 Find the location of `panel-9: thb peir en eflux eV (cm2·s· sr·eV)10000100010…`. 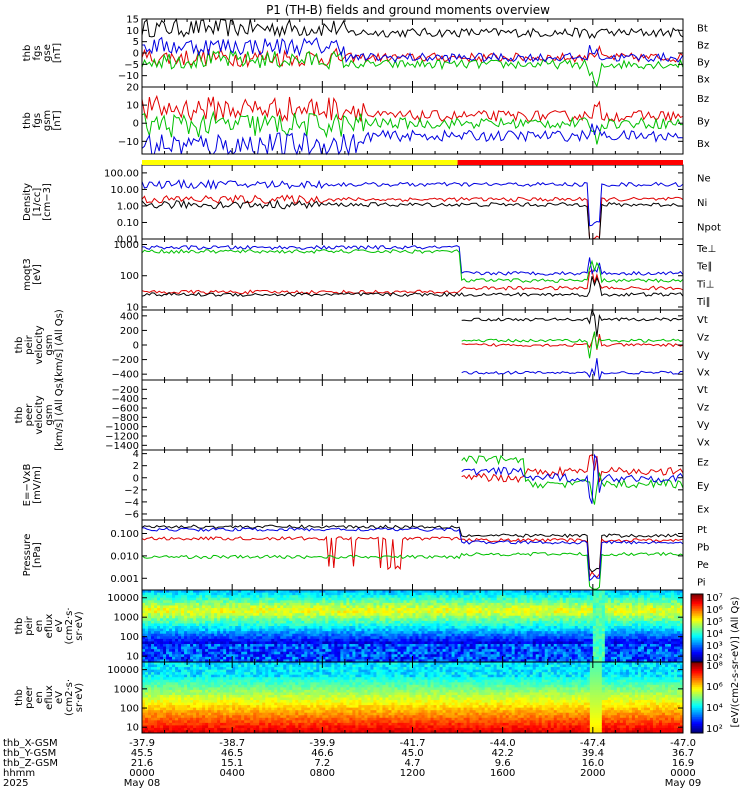

panel-9: thb peir en eflux eV (cm2·s· sr·eV)10000100010… is located at coordinates (349, 626).